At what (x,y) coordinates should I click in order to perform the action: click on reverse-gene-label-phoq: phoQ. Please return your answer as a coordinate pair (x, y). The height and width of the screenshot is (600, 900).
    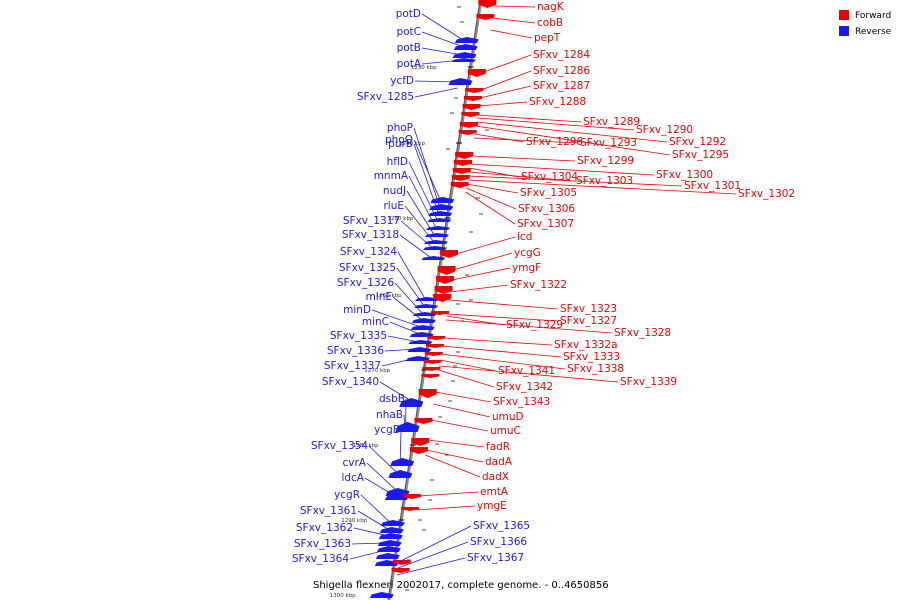
    Looking at the image, I should click on (399, 140).